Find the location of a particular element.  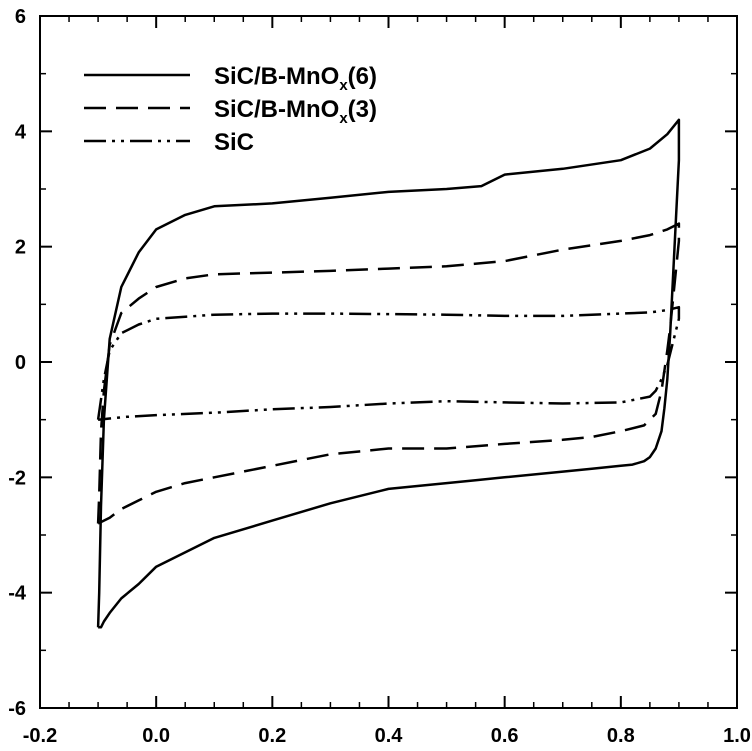

x-tick-label: 0.6 is located at coordinates (505, 736).